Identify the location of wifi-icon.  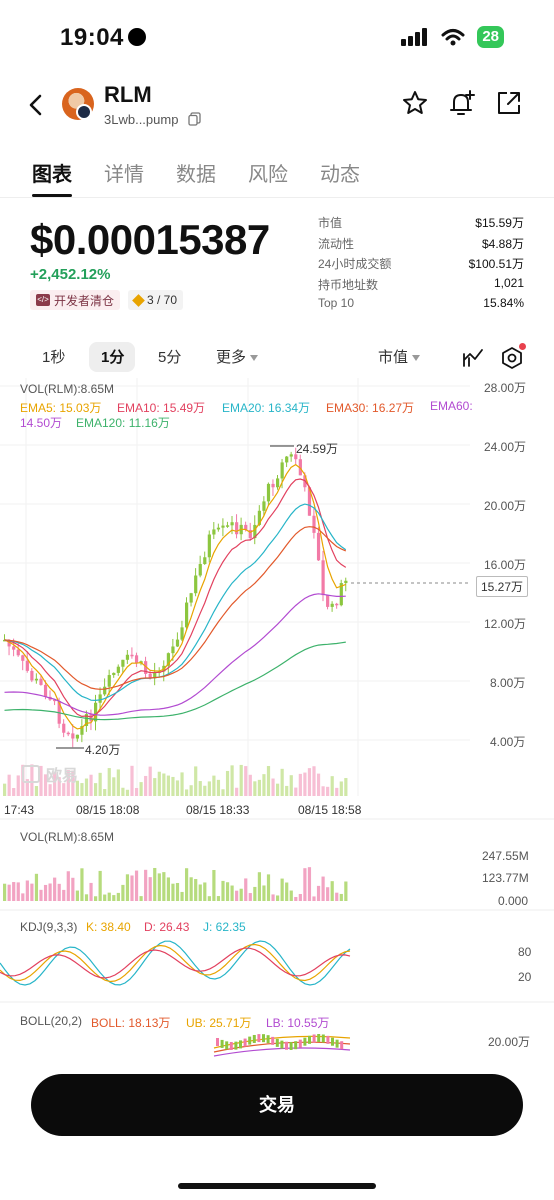
(453, 37).